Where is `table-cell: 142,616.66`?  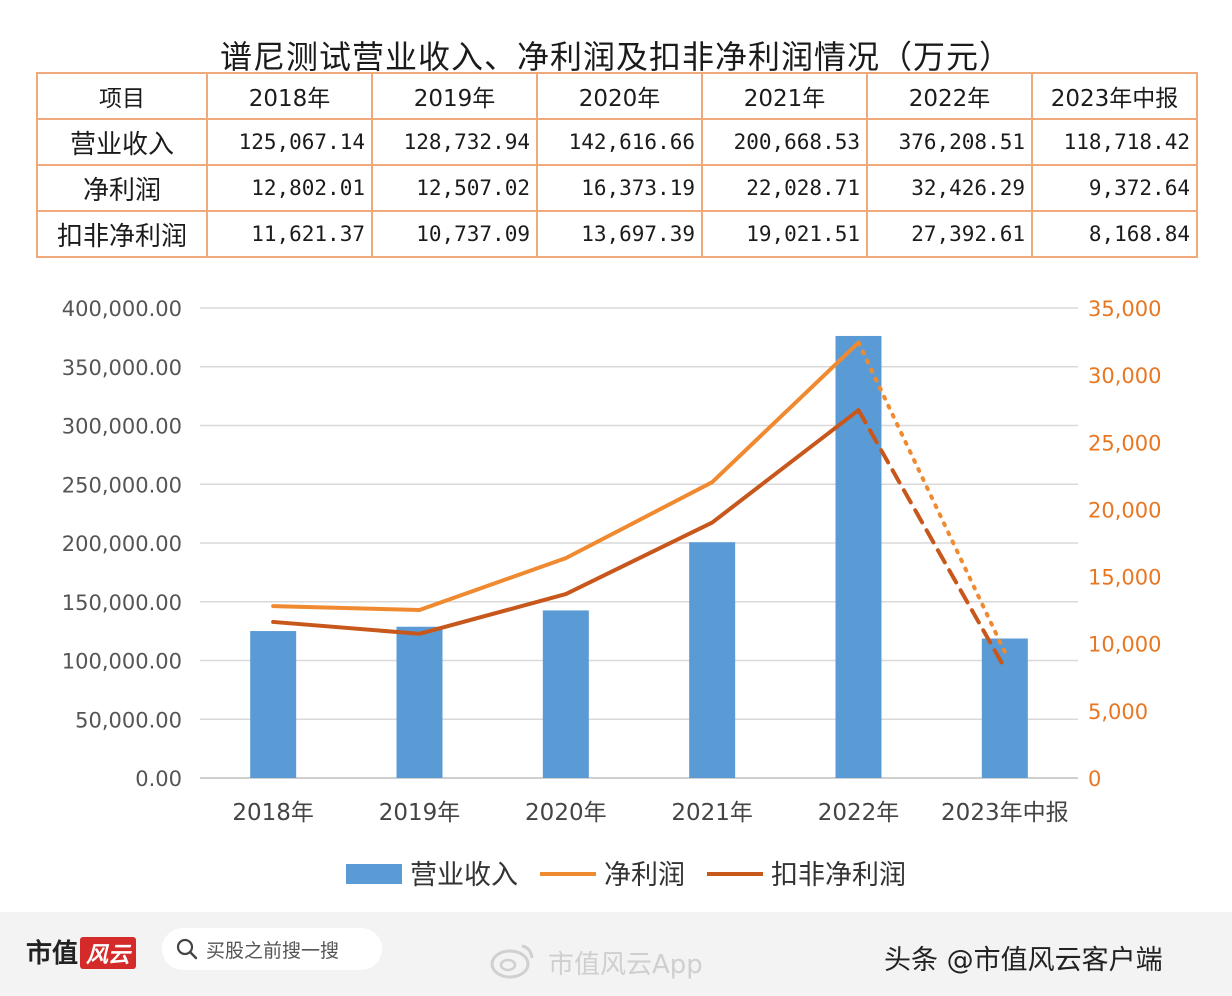 table-cell: 142,616.66 is located at coordinates (619, 142).